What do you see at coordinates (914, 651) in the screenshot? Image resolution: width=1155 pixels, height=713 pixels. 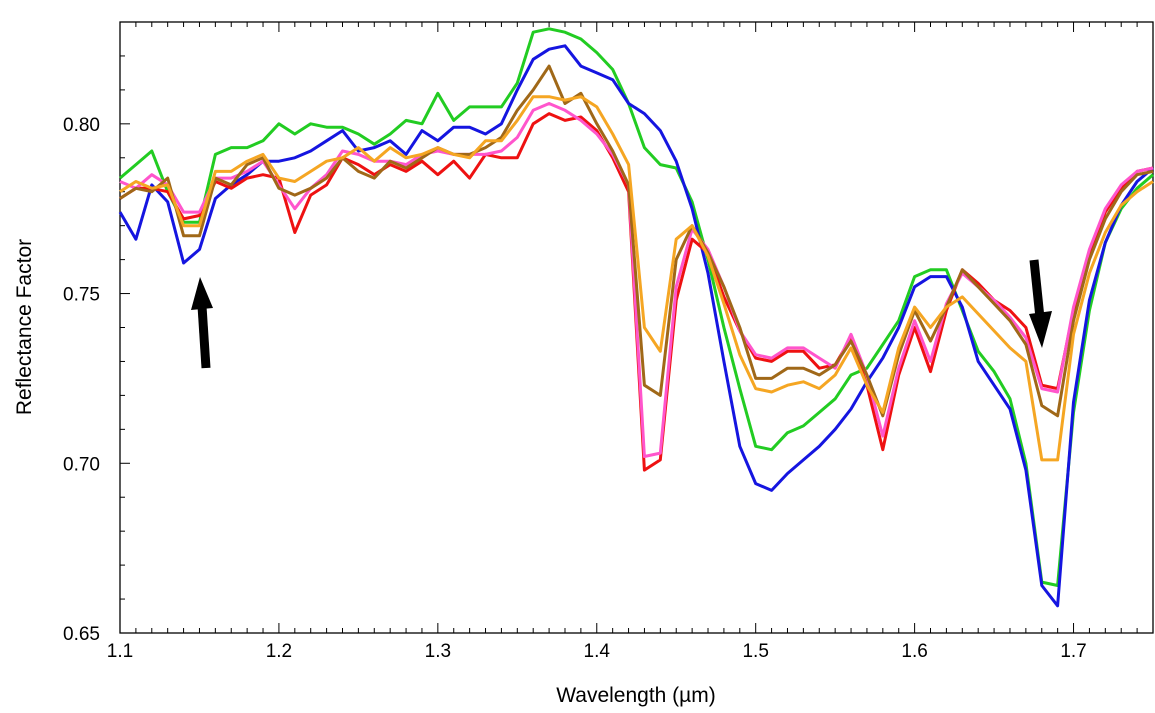 I see `x-tick-label: 1.6` at bounding box center [914, 651].